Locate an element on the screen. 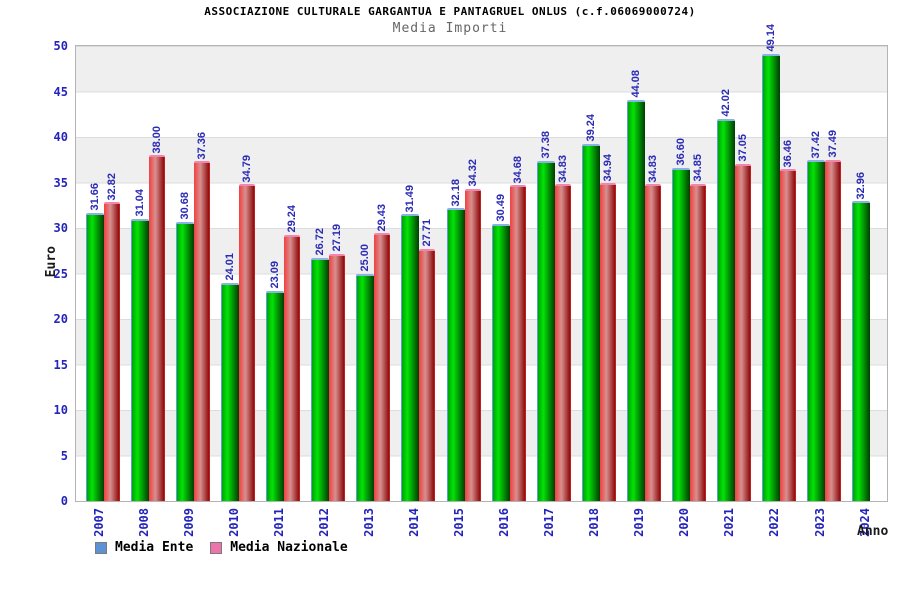 This screenshot has height=600, width=900. x-tick-label: 2022 is located at coordinates (774, 522).